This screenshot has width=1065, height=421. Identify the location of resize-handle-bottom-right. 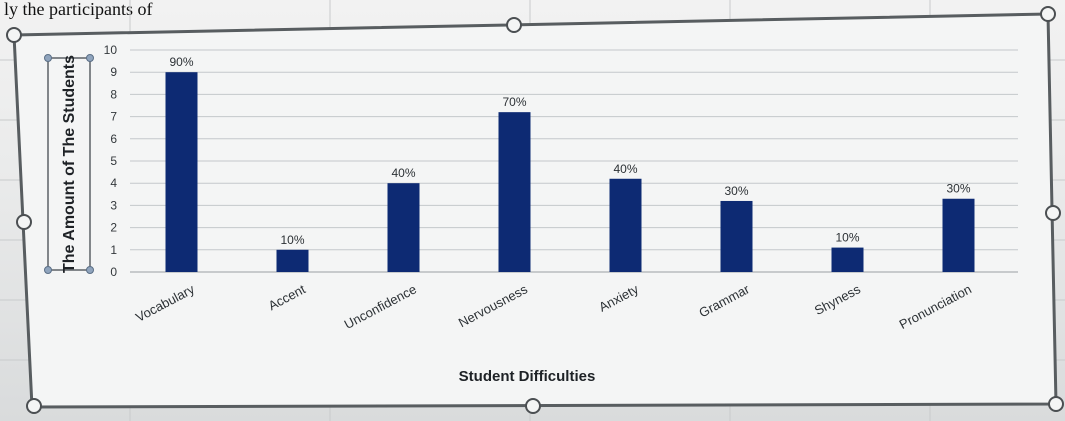
(1056, 404).